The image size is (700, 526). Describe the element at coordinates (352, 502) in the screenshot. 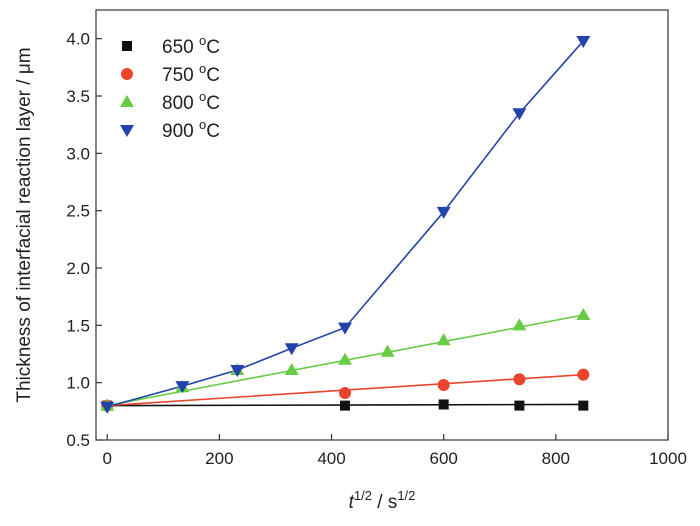

I see `x-axis-title-base: t` at that location.